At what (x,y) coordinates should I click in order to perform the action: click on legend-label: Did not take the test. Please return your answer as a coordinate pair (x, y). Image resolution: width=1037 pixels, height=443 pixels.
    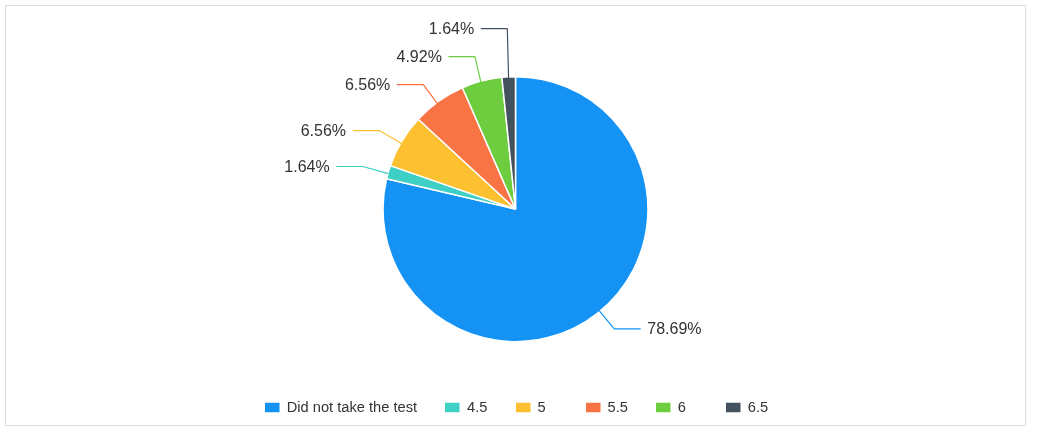
    Looking at the image, I should click on (352, 407).